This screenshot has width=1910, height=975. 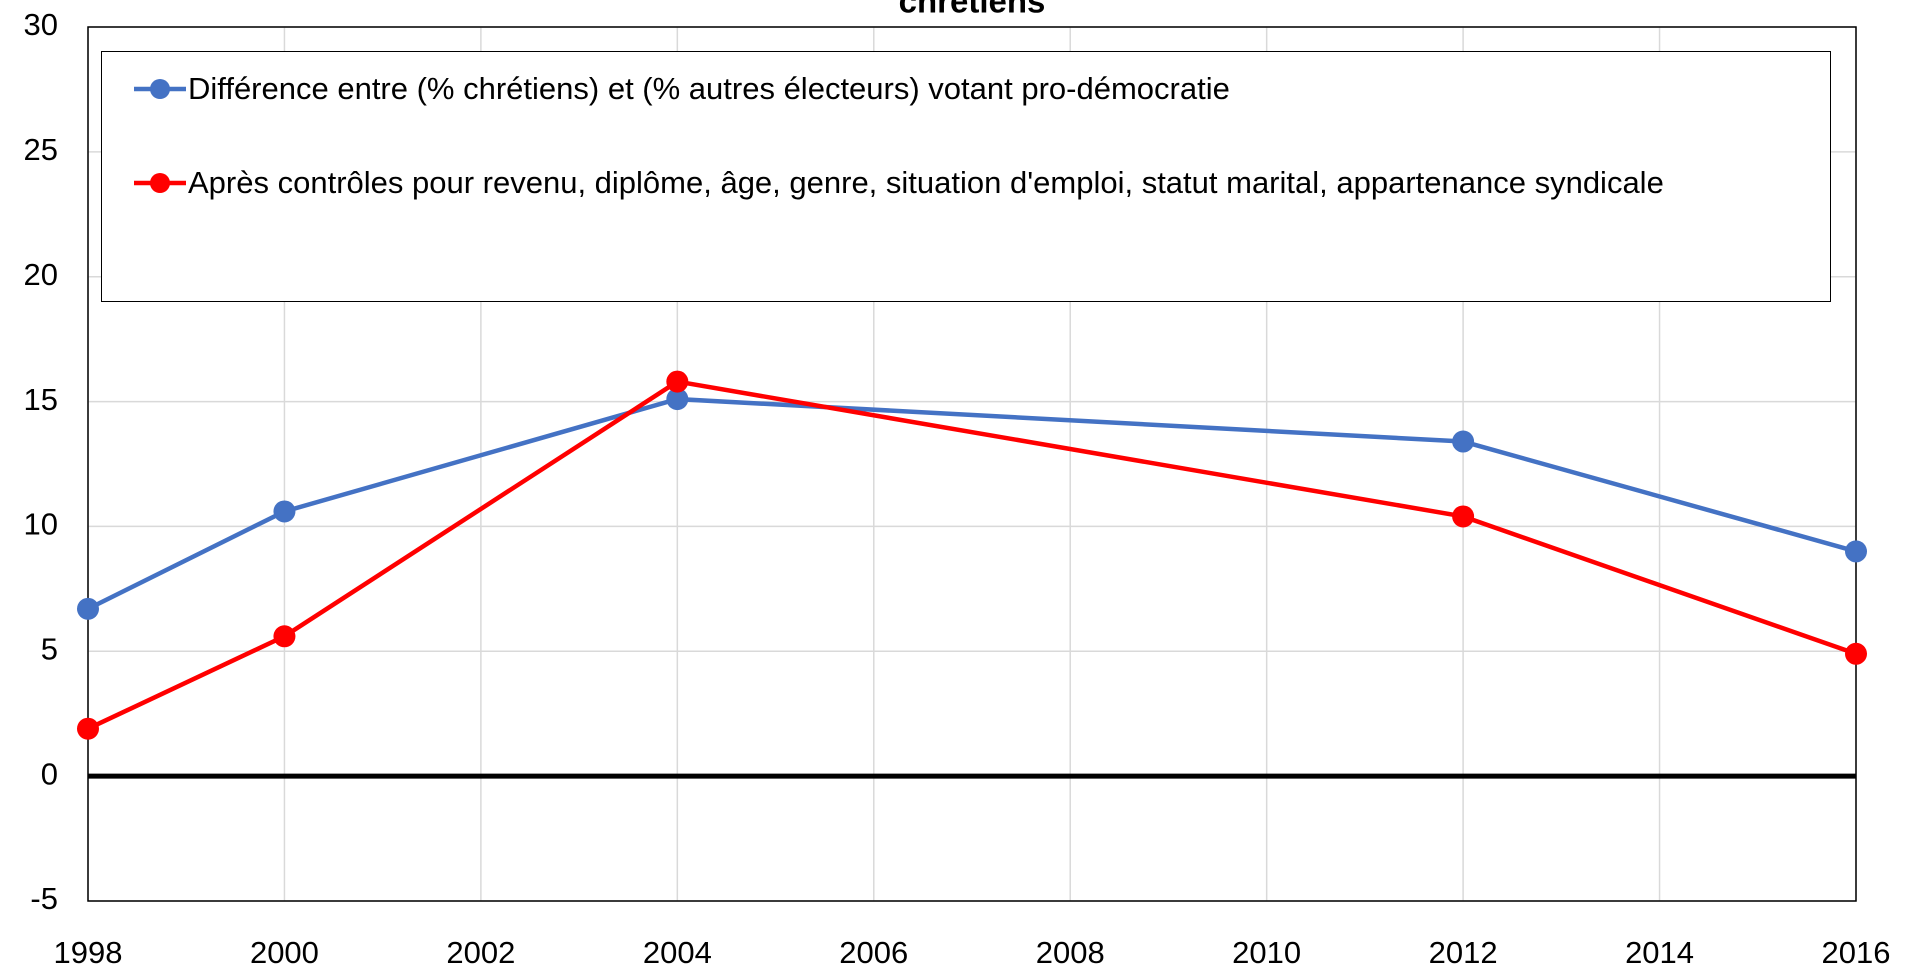 I want to click on y-tick-label: 5, so click(x=49, y=648).